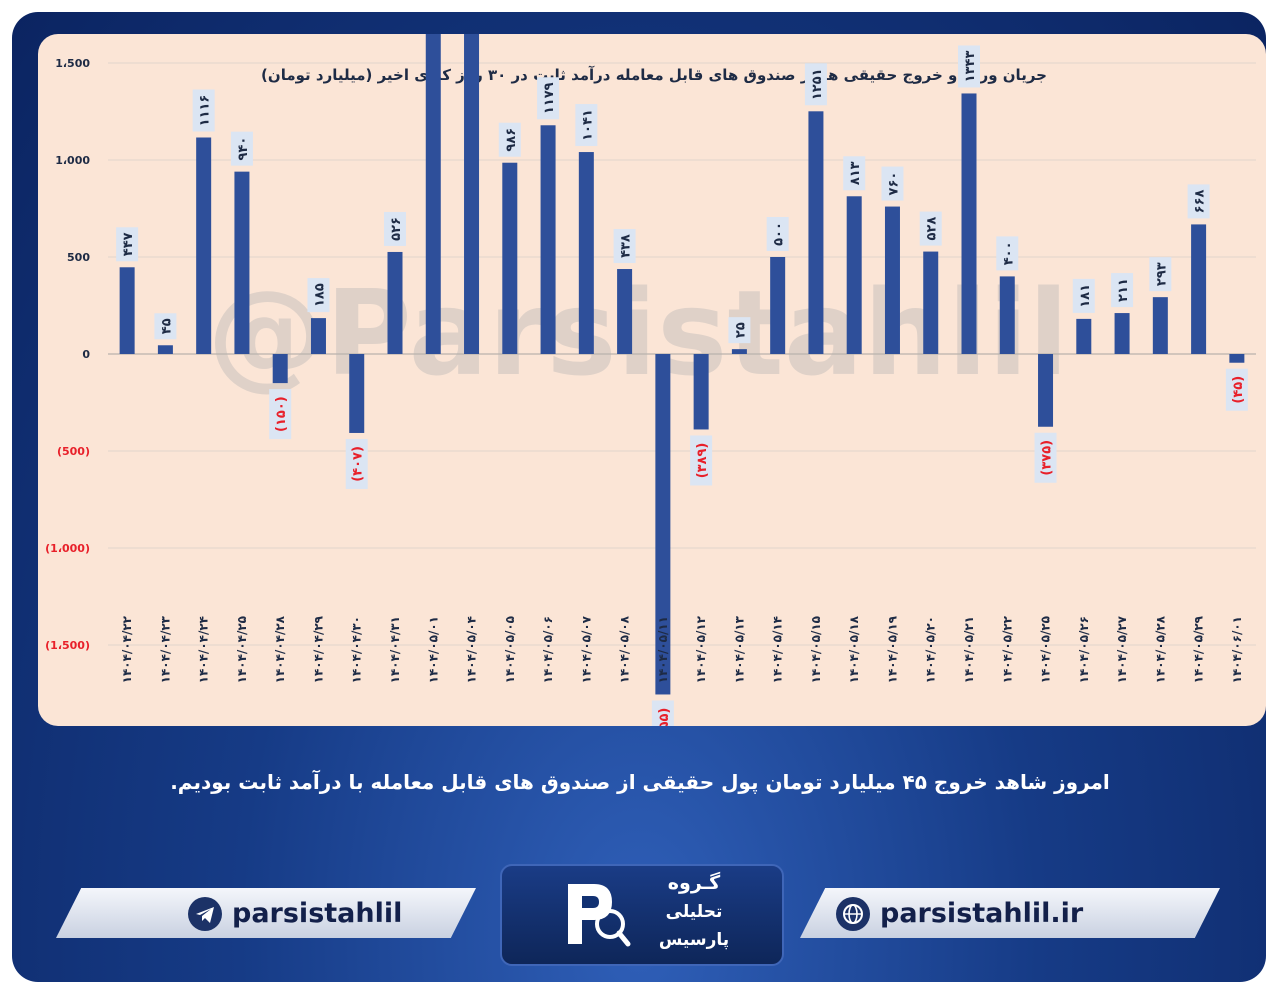 This screenshot has width=1280, height=995. What do you see at coordinates (694, 940) in the screenshot?
I see `logo-text-line3: پارسیس` at bounding box center [694, 940].